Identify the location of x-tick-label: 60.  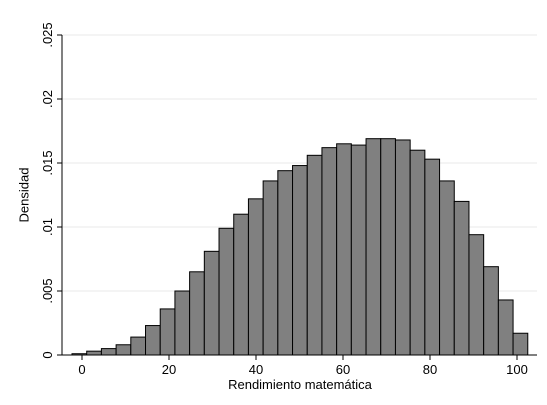
(343, 369).